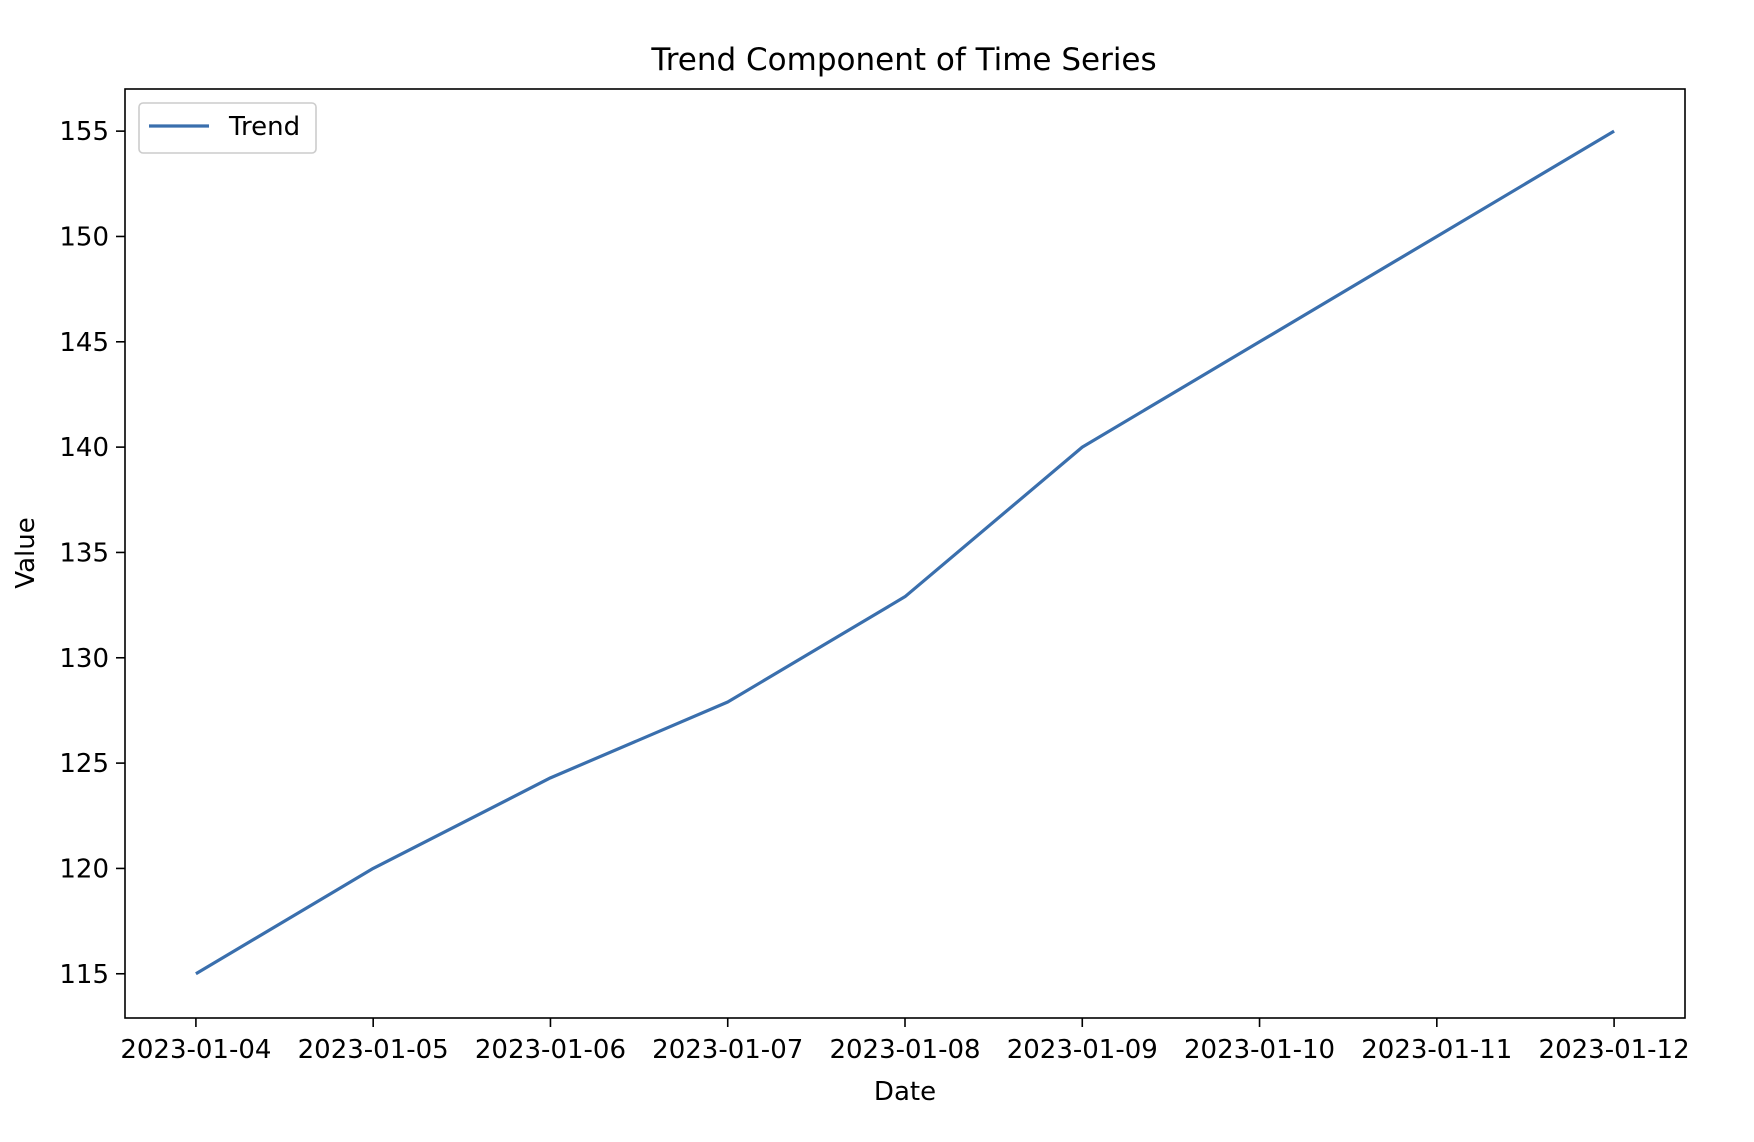 This screenshot has width=1754, height=1142. Describe the element at coordinates (373, 1050) in the screenshot. I see `x-tick-label: 2023-01-05` at that location.